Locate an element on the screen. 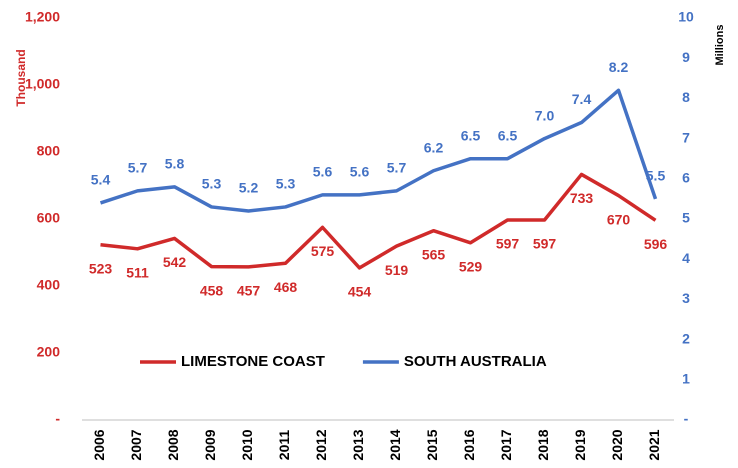  y2-tick-label: 5 is located at coordinates (686, 218).